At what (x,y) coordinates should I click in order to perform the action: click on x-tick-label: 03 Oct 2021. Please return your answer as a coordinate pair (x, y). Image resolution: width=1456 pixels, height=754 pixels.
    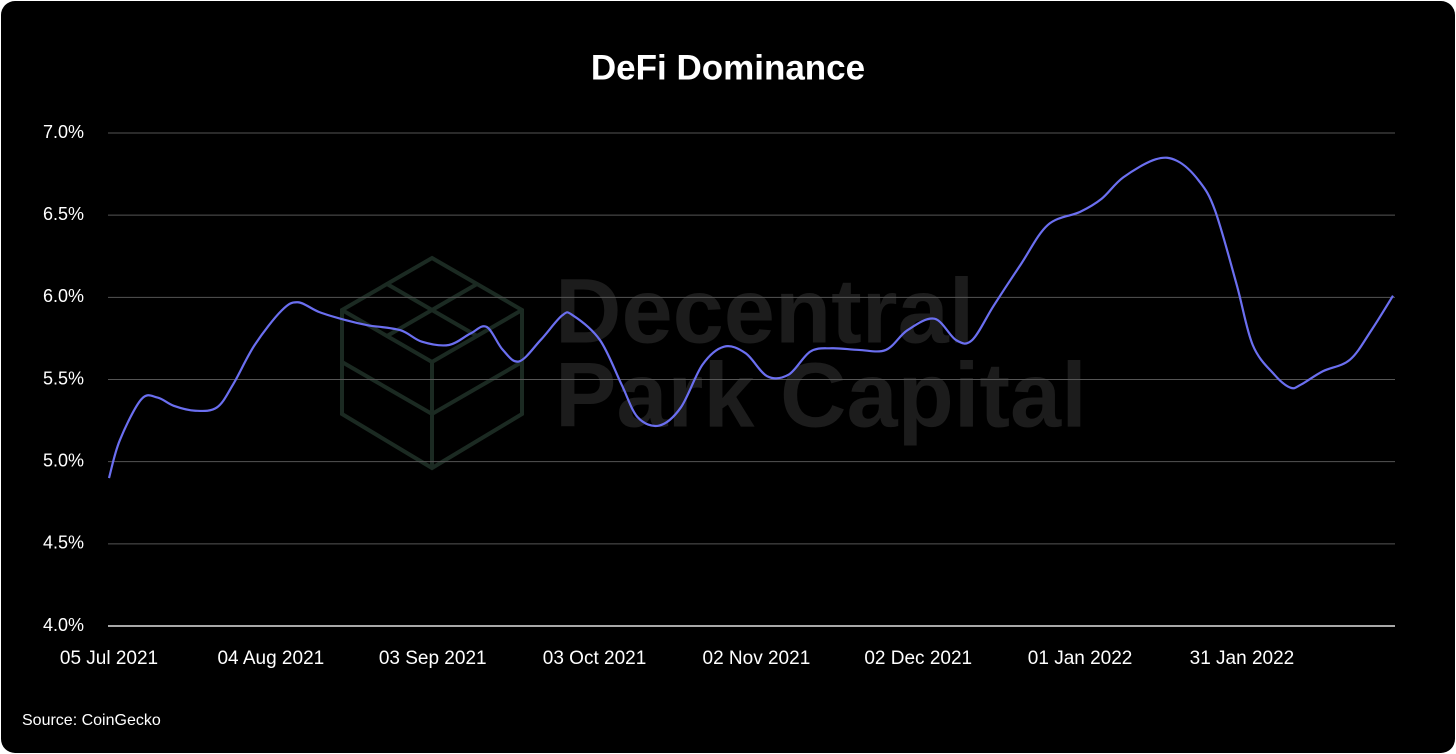
    Looking at the image, I should click on (595, 658).